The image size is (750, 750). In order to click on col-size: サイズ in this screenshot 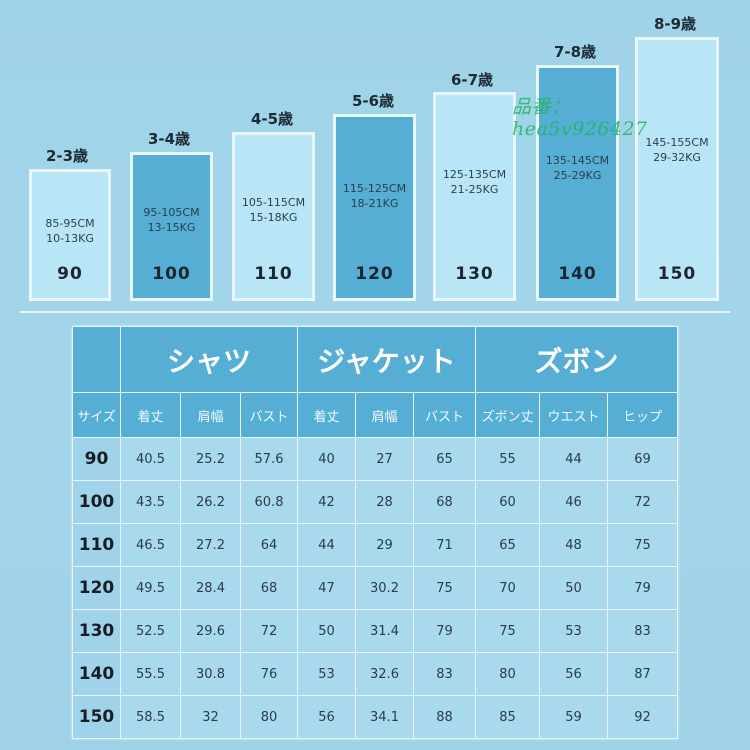, I will do `click(96, 415)`.